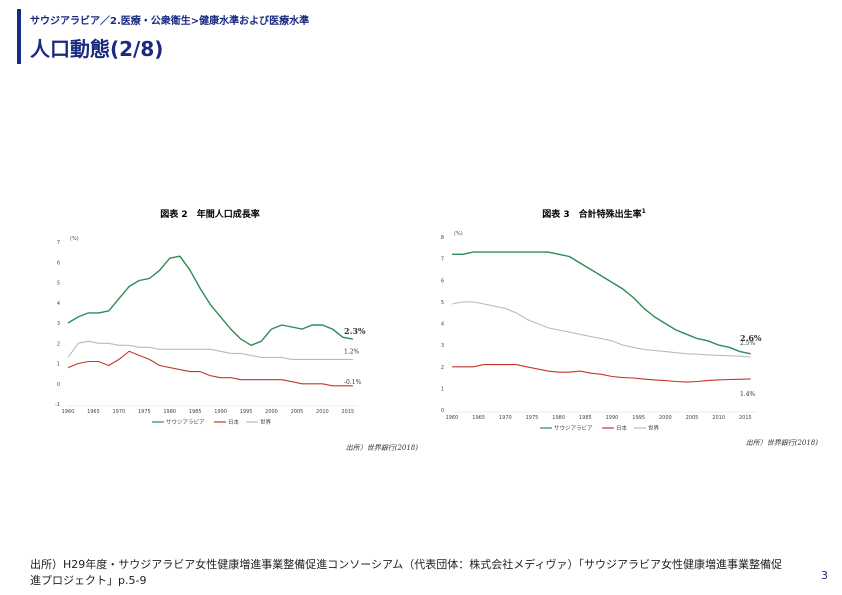  What do you see at coordinates (209, 214) in the screenshot?
I see `chart-title: 図表 2 年間人口成長率` at bounding box center [209, 214].